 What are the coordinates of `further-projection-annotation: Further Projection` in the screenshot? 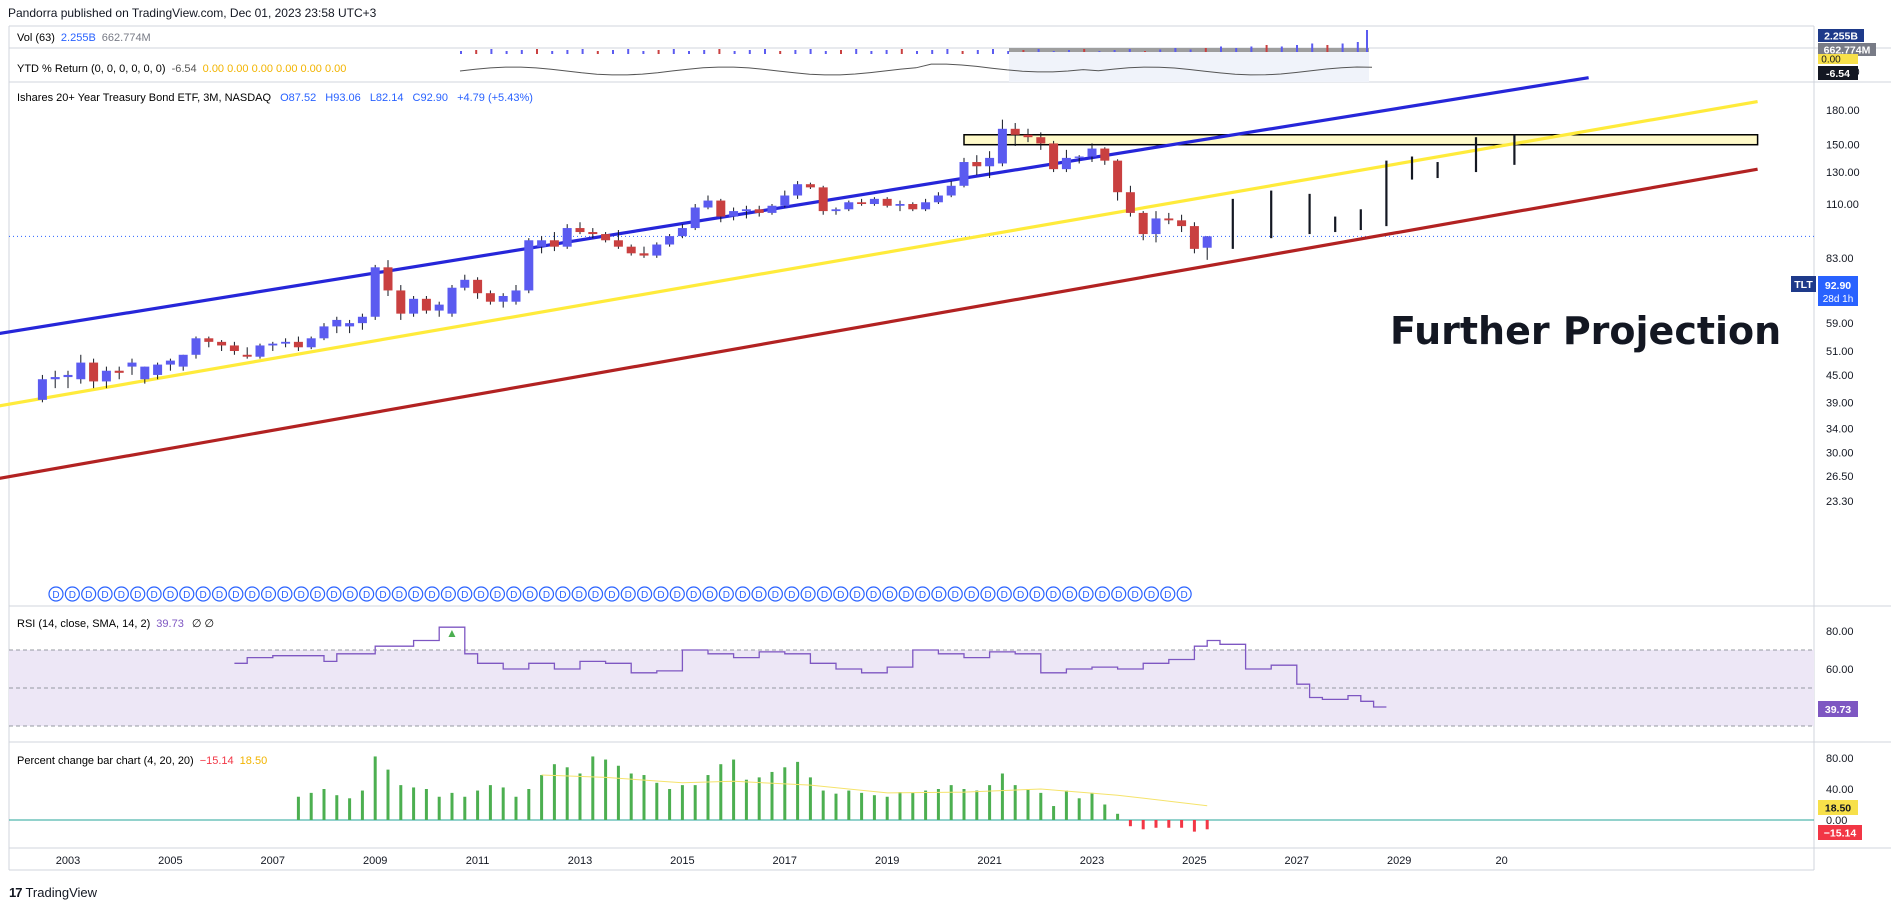 It's located at (1585, 331).